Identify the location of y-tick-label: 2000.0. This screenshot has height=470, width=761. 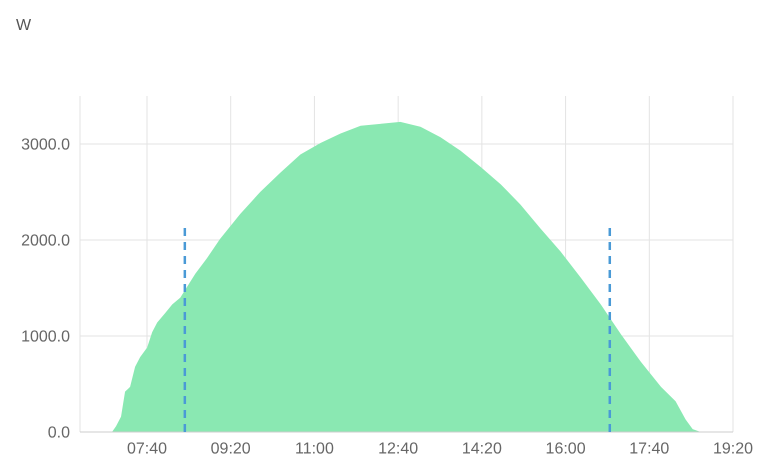
(45, 241).